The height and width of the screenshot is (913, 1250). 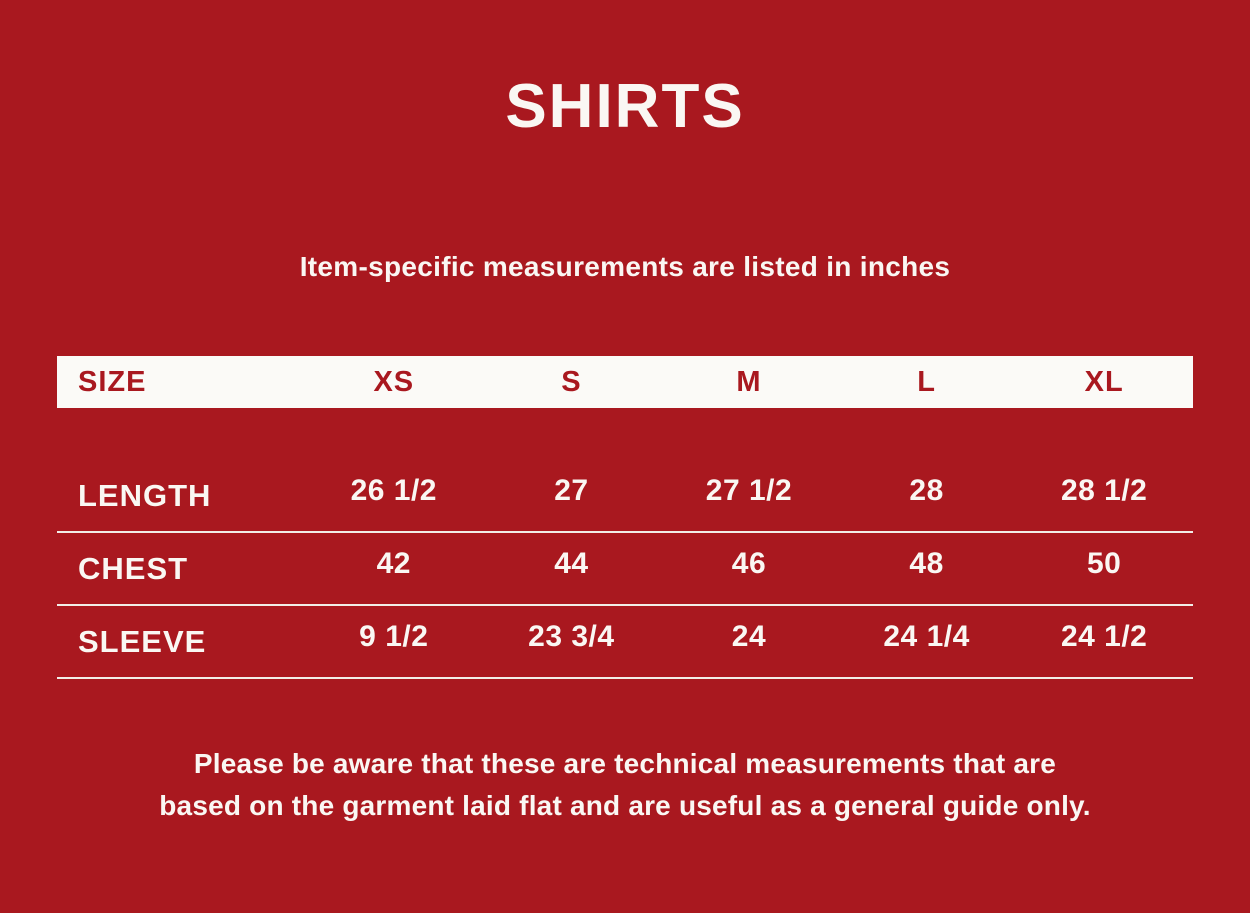 What do you see at coordinates (625, 106) in the screenshot?
I see `page-title: SHIRTS` at bounding box center [625, 106].